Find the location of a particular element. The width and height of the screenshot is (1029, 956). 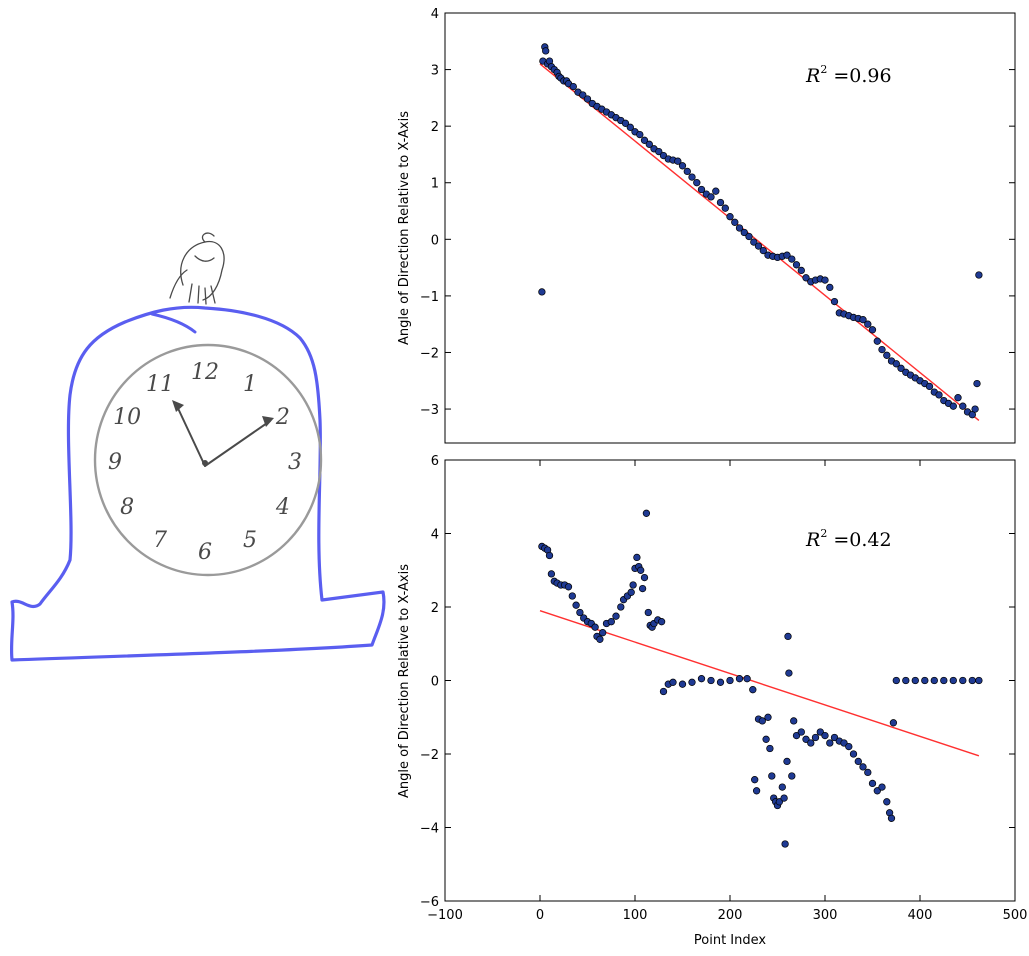

mantel-case-outline is located at coordinates (197, 483).